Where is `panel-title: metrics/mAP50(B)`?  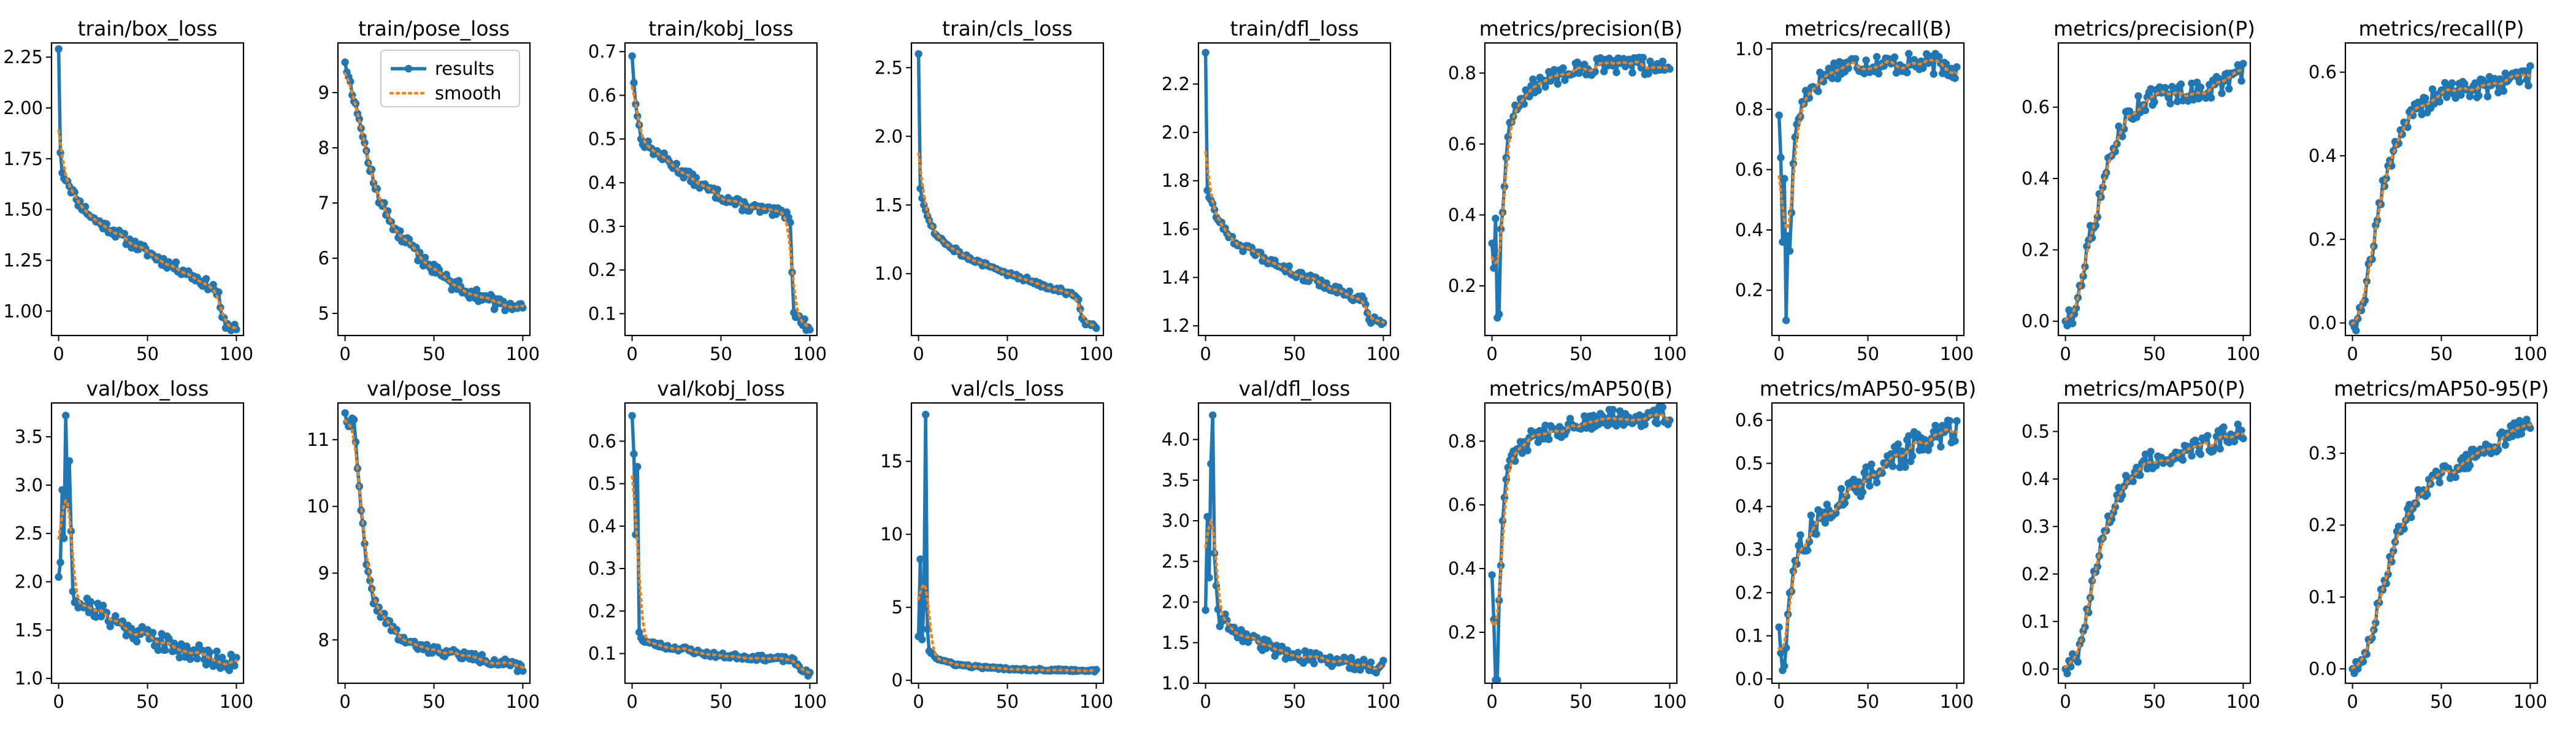
panel-title: metrics/mAP50(B) is located at coordinates (1581, 389).